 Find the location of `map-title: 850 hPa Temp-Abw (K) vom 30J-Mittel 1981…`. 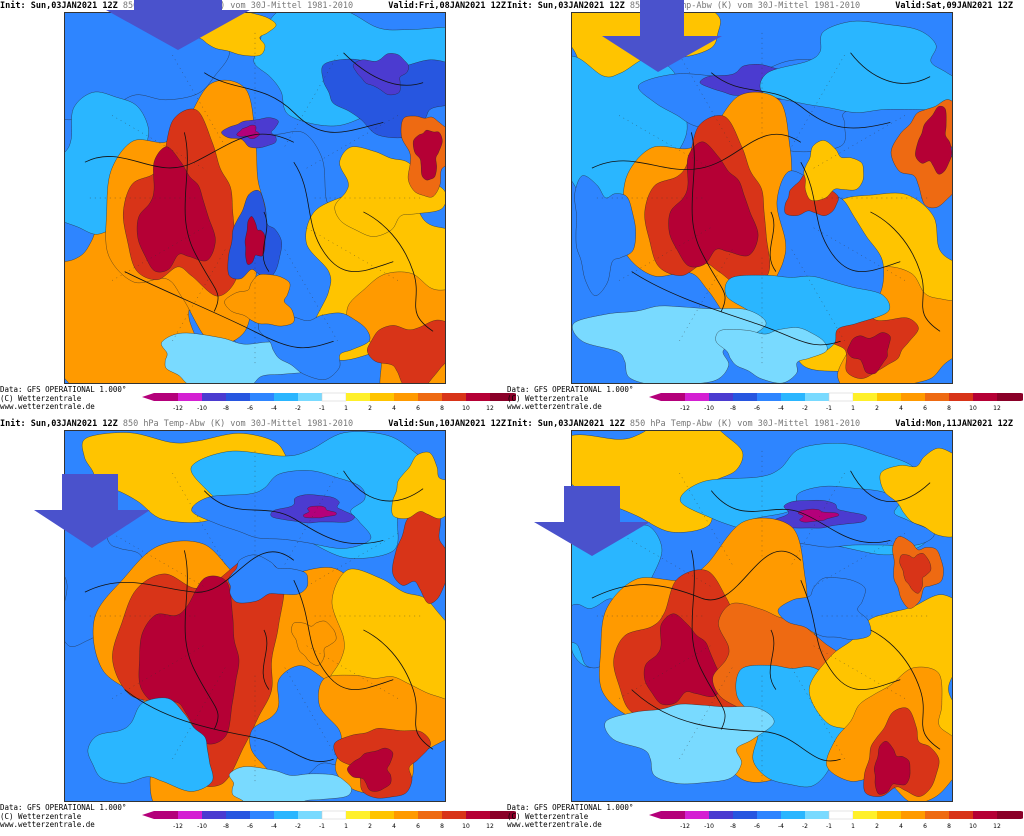

map-title: 850 hPa Temp-Abw (K) vom 30J-Mittel 1981… is located at coordinates (745, 6).